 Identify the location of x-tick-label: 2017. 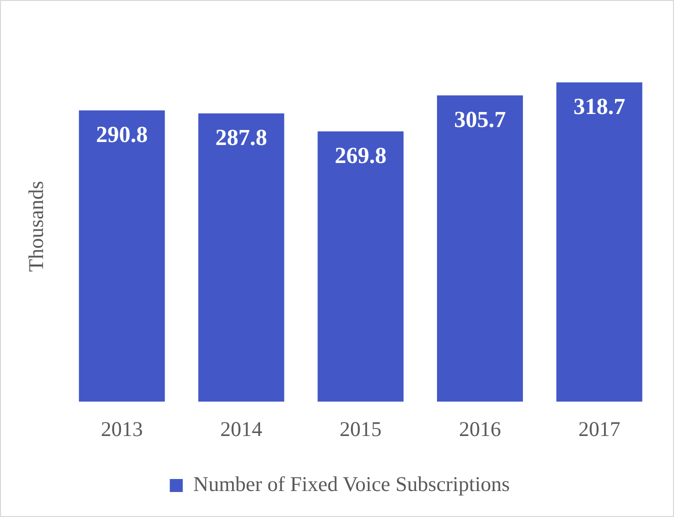
(599, 428).